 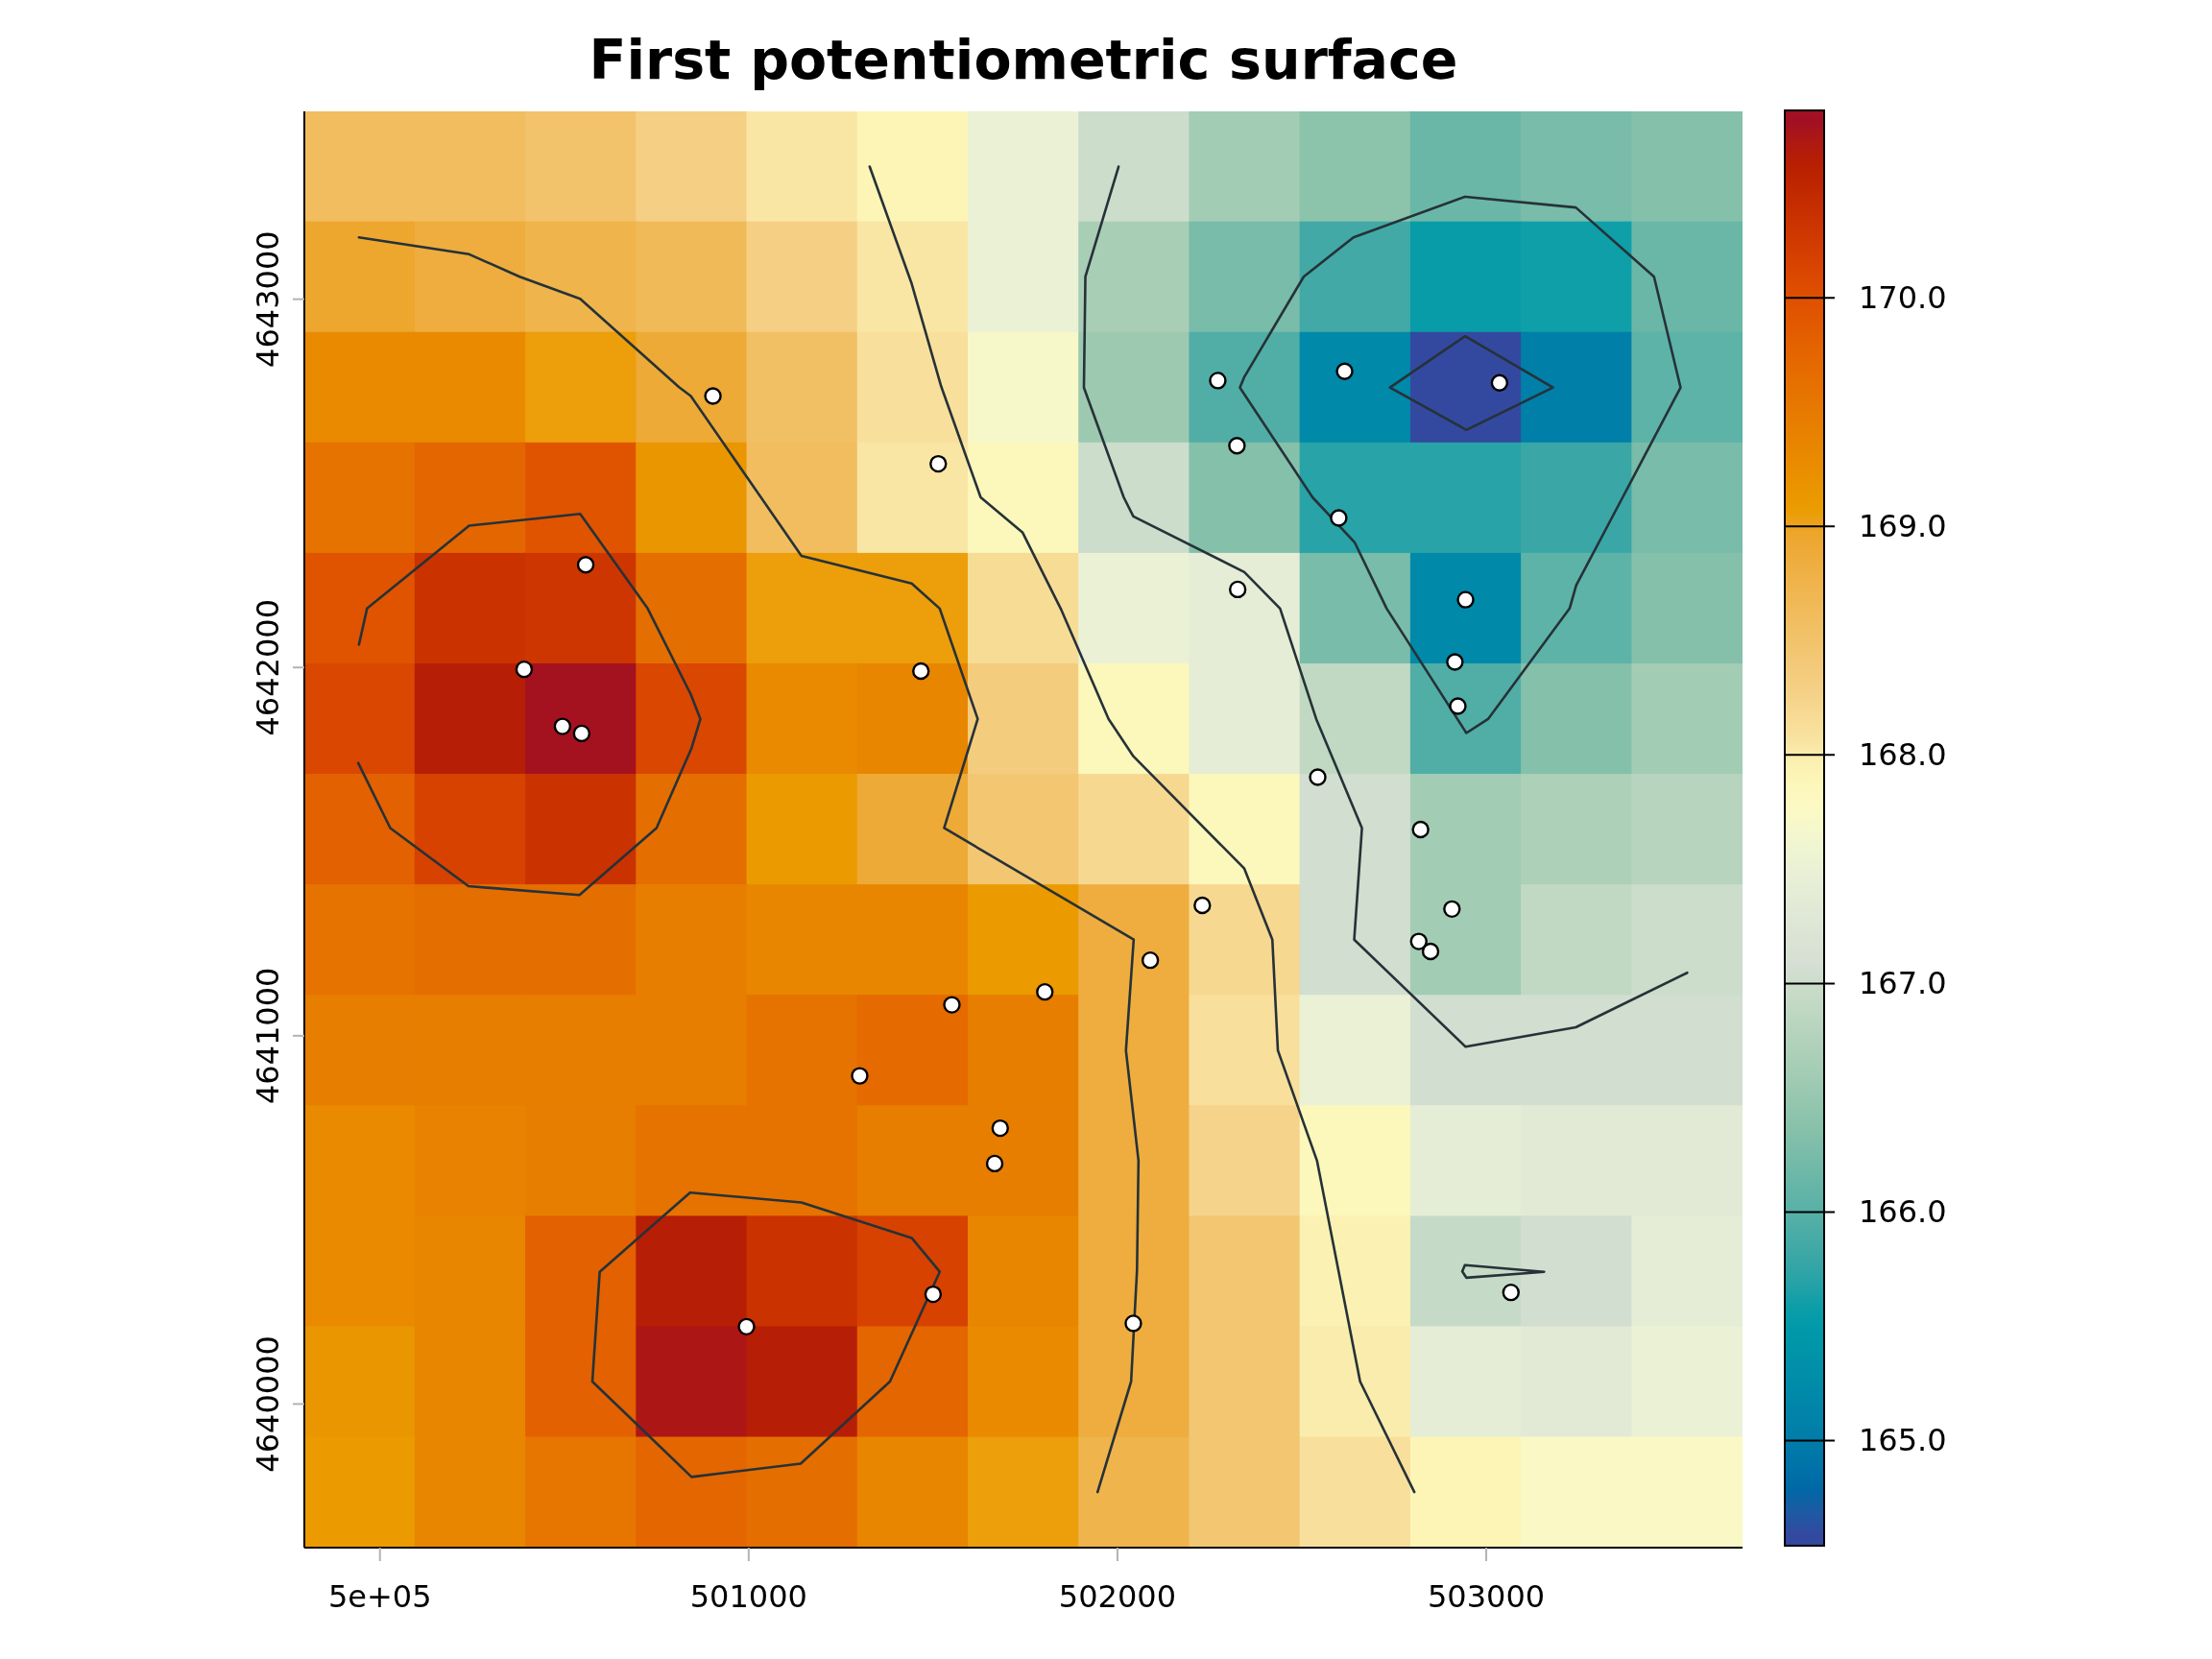 I want to click on y-tick-label: 4640000, so click(x=268, y=1404).